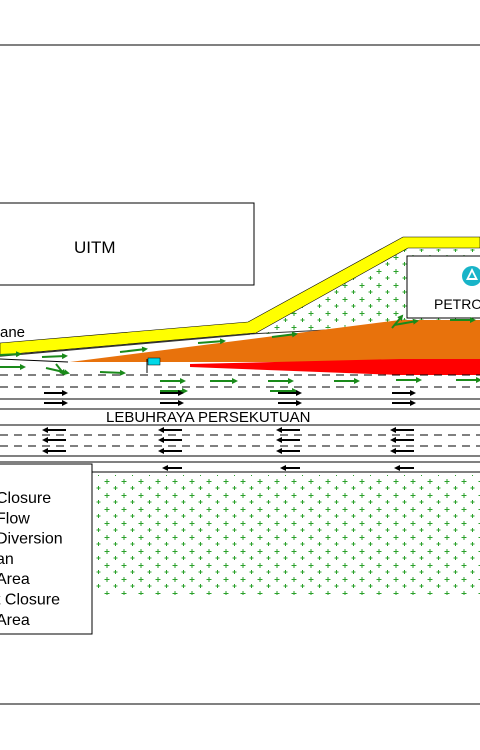  Describe the element at coordinates (12, 332) in the screenshot. I see `lane-label: ane` at that location.